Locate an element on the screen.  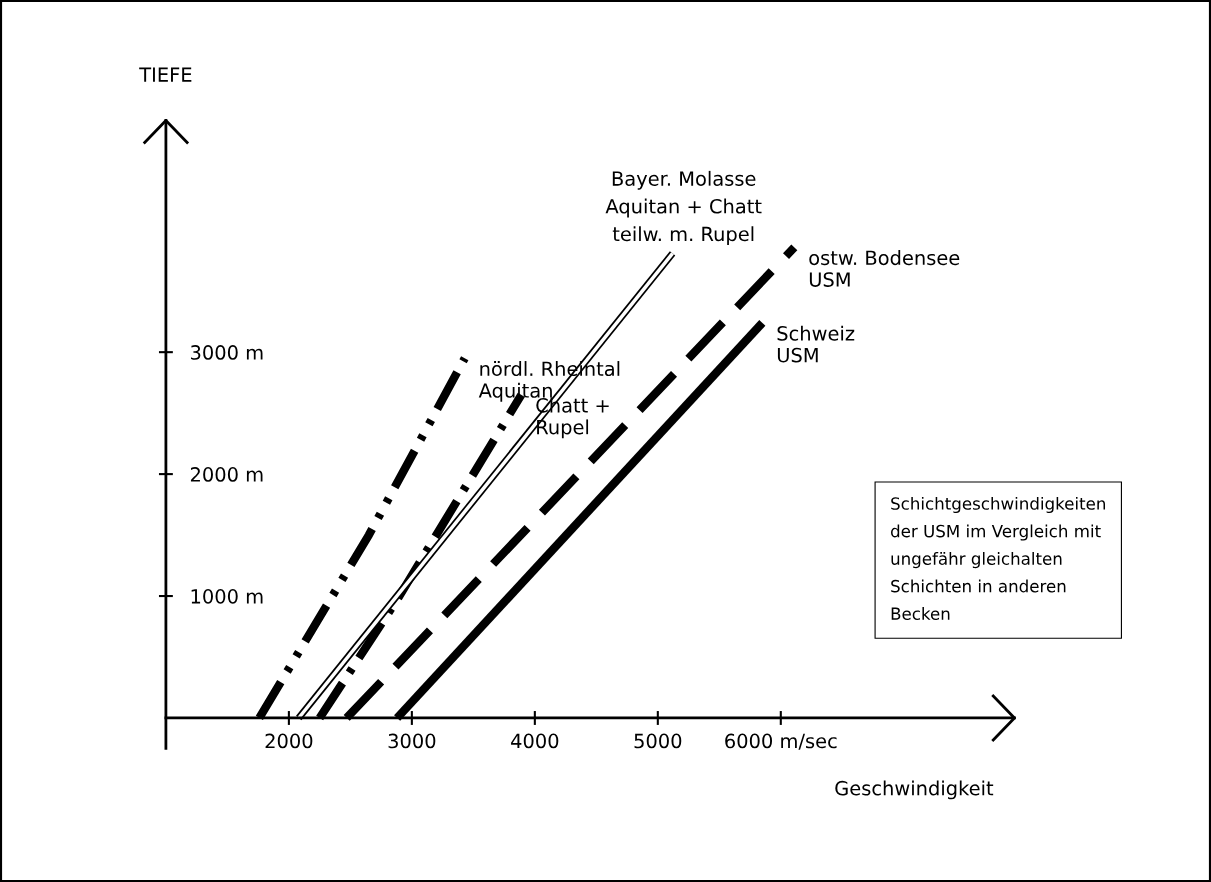
series-label: Schweiz USM is located at coordinates (816, 344).